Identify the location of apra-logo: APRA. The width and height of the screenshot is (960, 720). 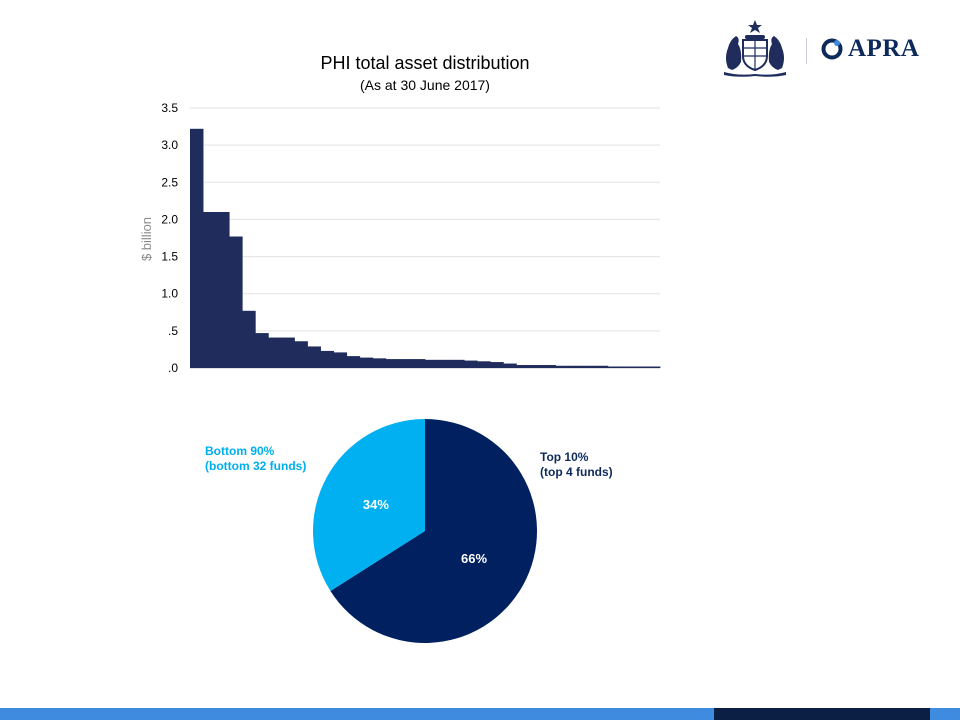
(869, 49).